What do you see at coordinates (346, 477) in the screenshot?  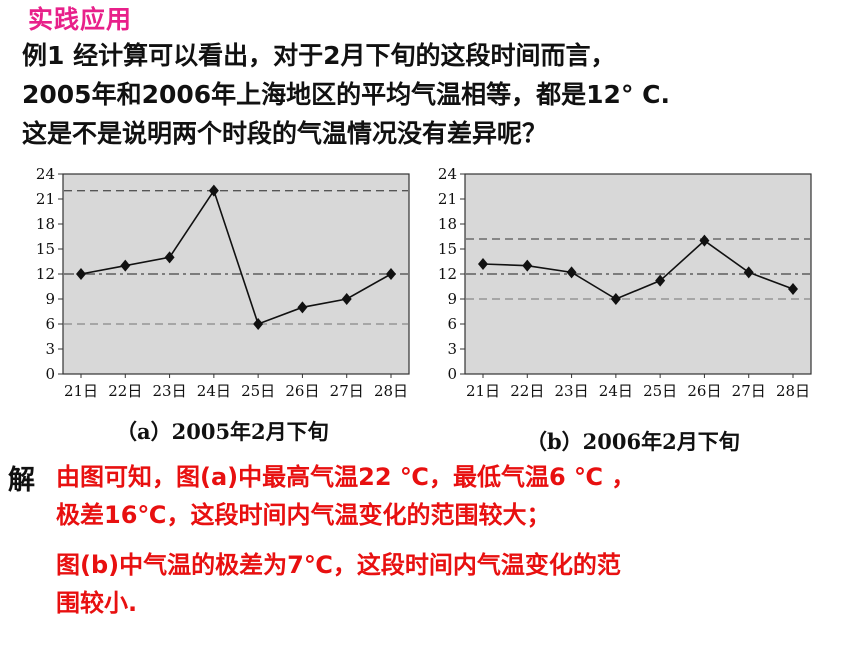 I see `solution-line-1: 由图可知，图(a)中最高气温22 ℃，最低气温6 ℃ ，` at bounding box center [346, 477].